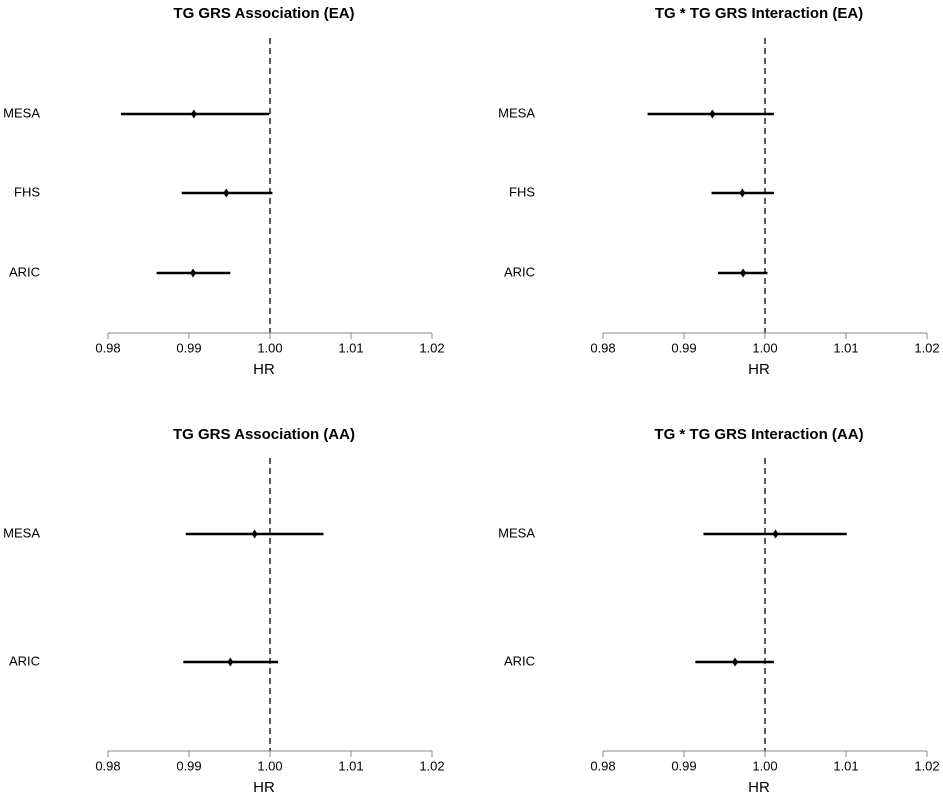 Image resolution: width=943 pixels, height=800 pixels. I want to click on panel-title: TG GRS Association (EA), so click(263, 13).